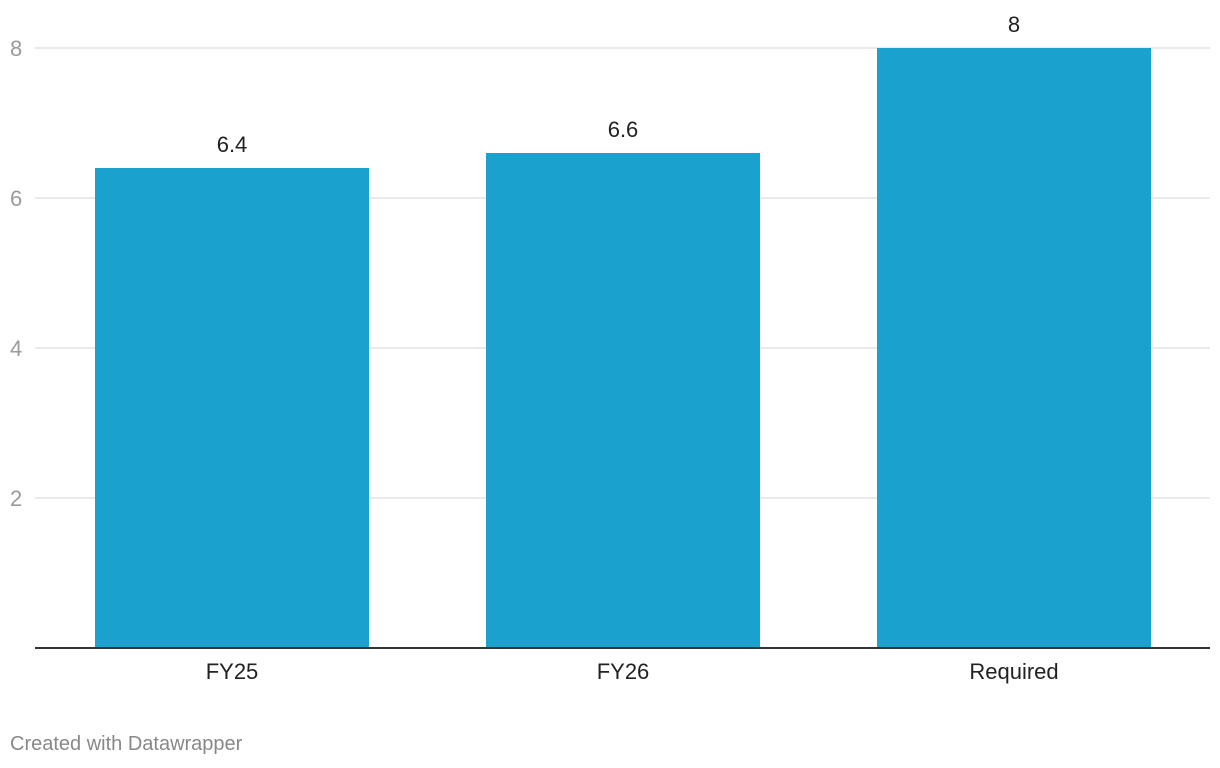 The width and height of the screenshot is (1220, 768). I want to click on y-tick-label: 2, so click(16, 498).